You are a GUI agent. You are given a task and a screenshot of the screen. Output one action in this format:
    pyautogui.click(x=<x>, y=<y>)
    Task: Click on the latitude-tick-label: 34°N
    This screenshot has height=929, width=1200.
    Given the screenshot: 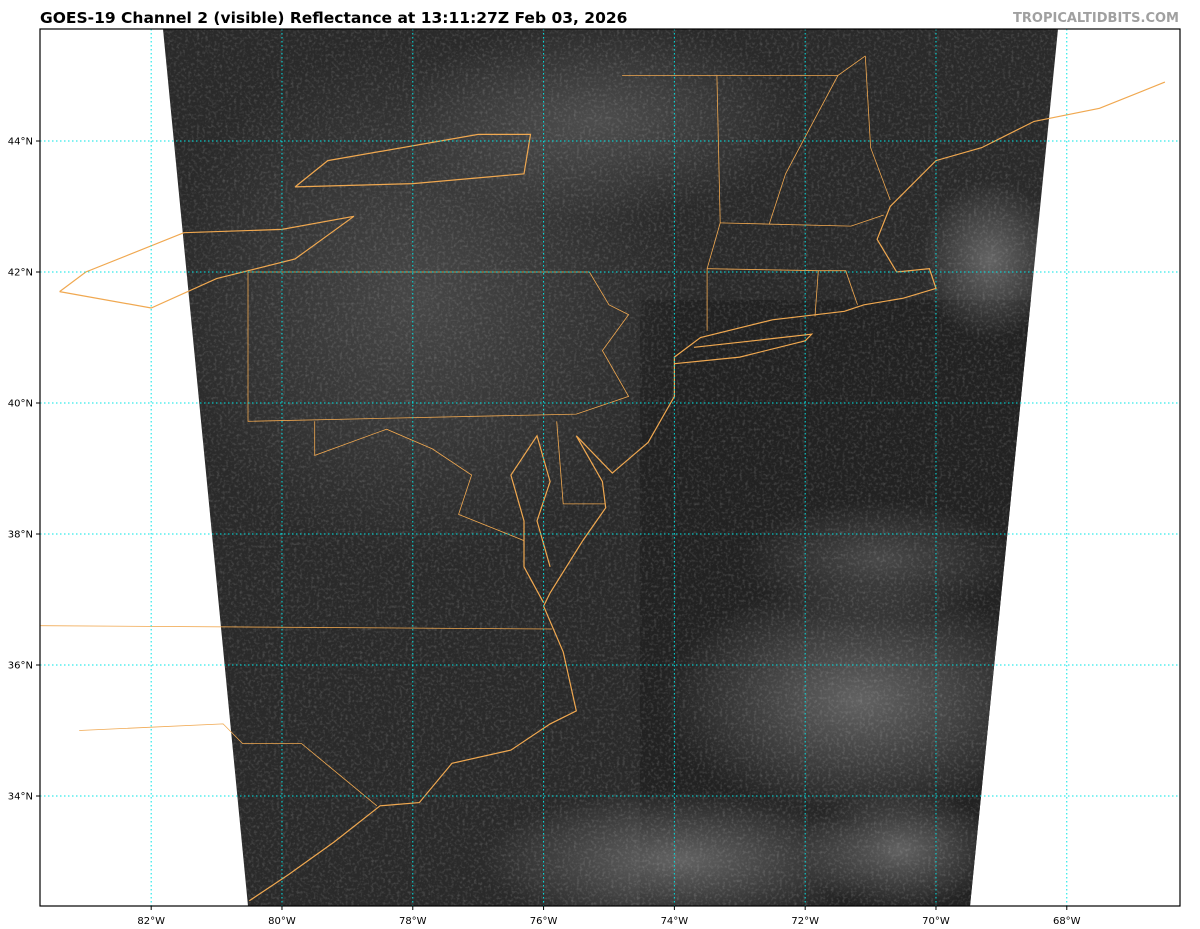 What is the action you would take?
    pyautogui.click(x=20, y=797)
    